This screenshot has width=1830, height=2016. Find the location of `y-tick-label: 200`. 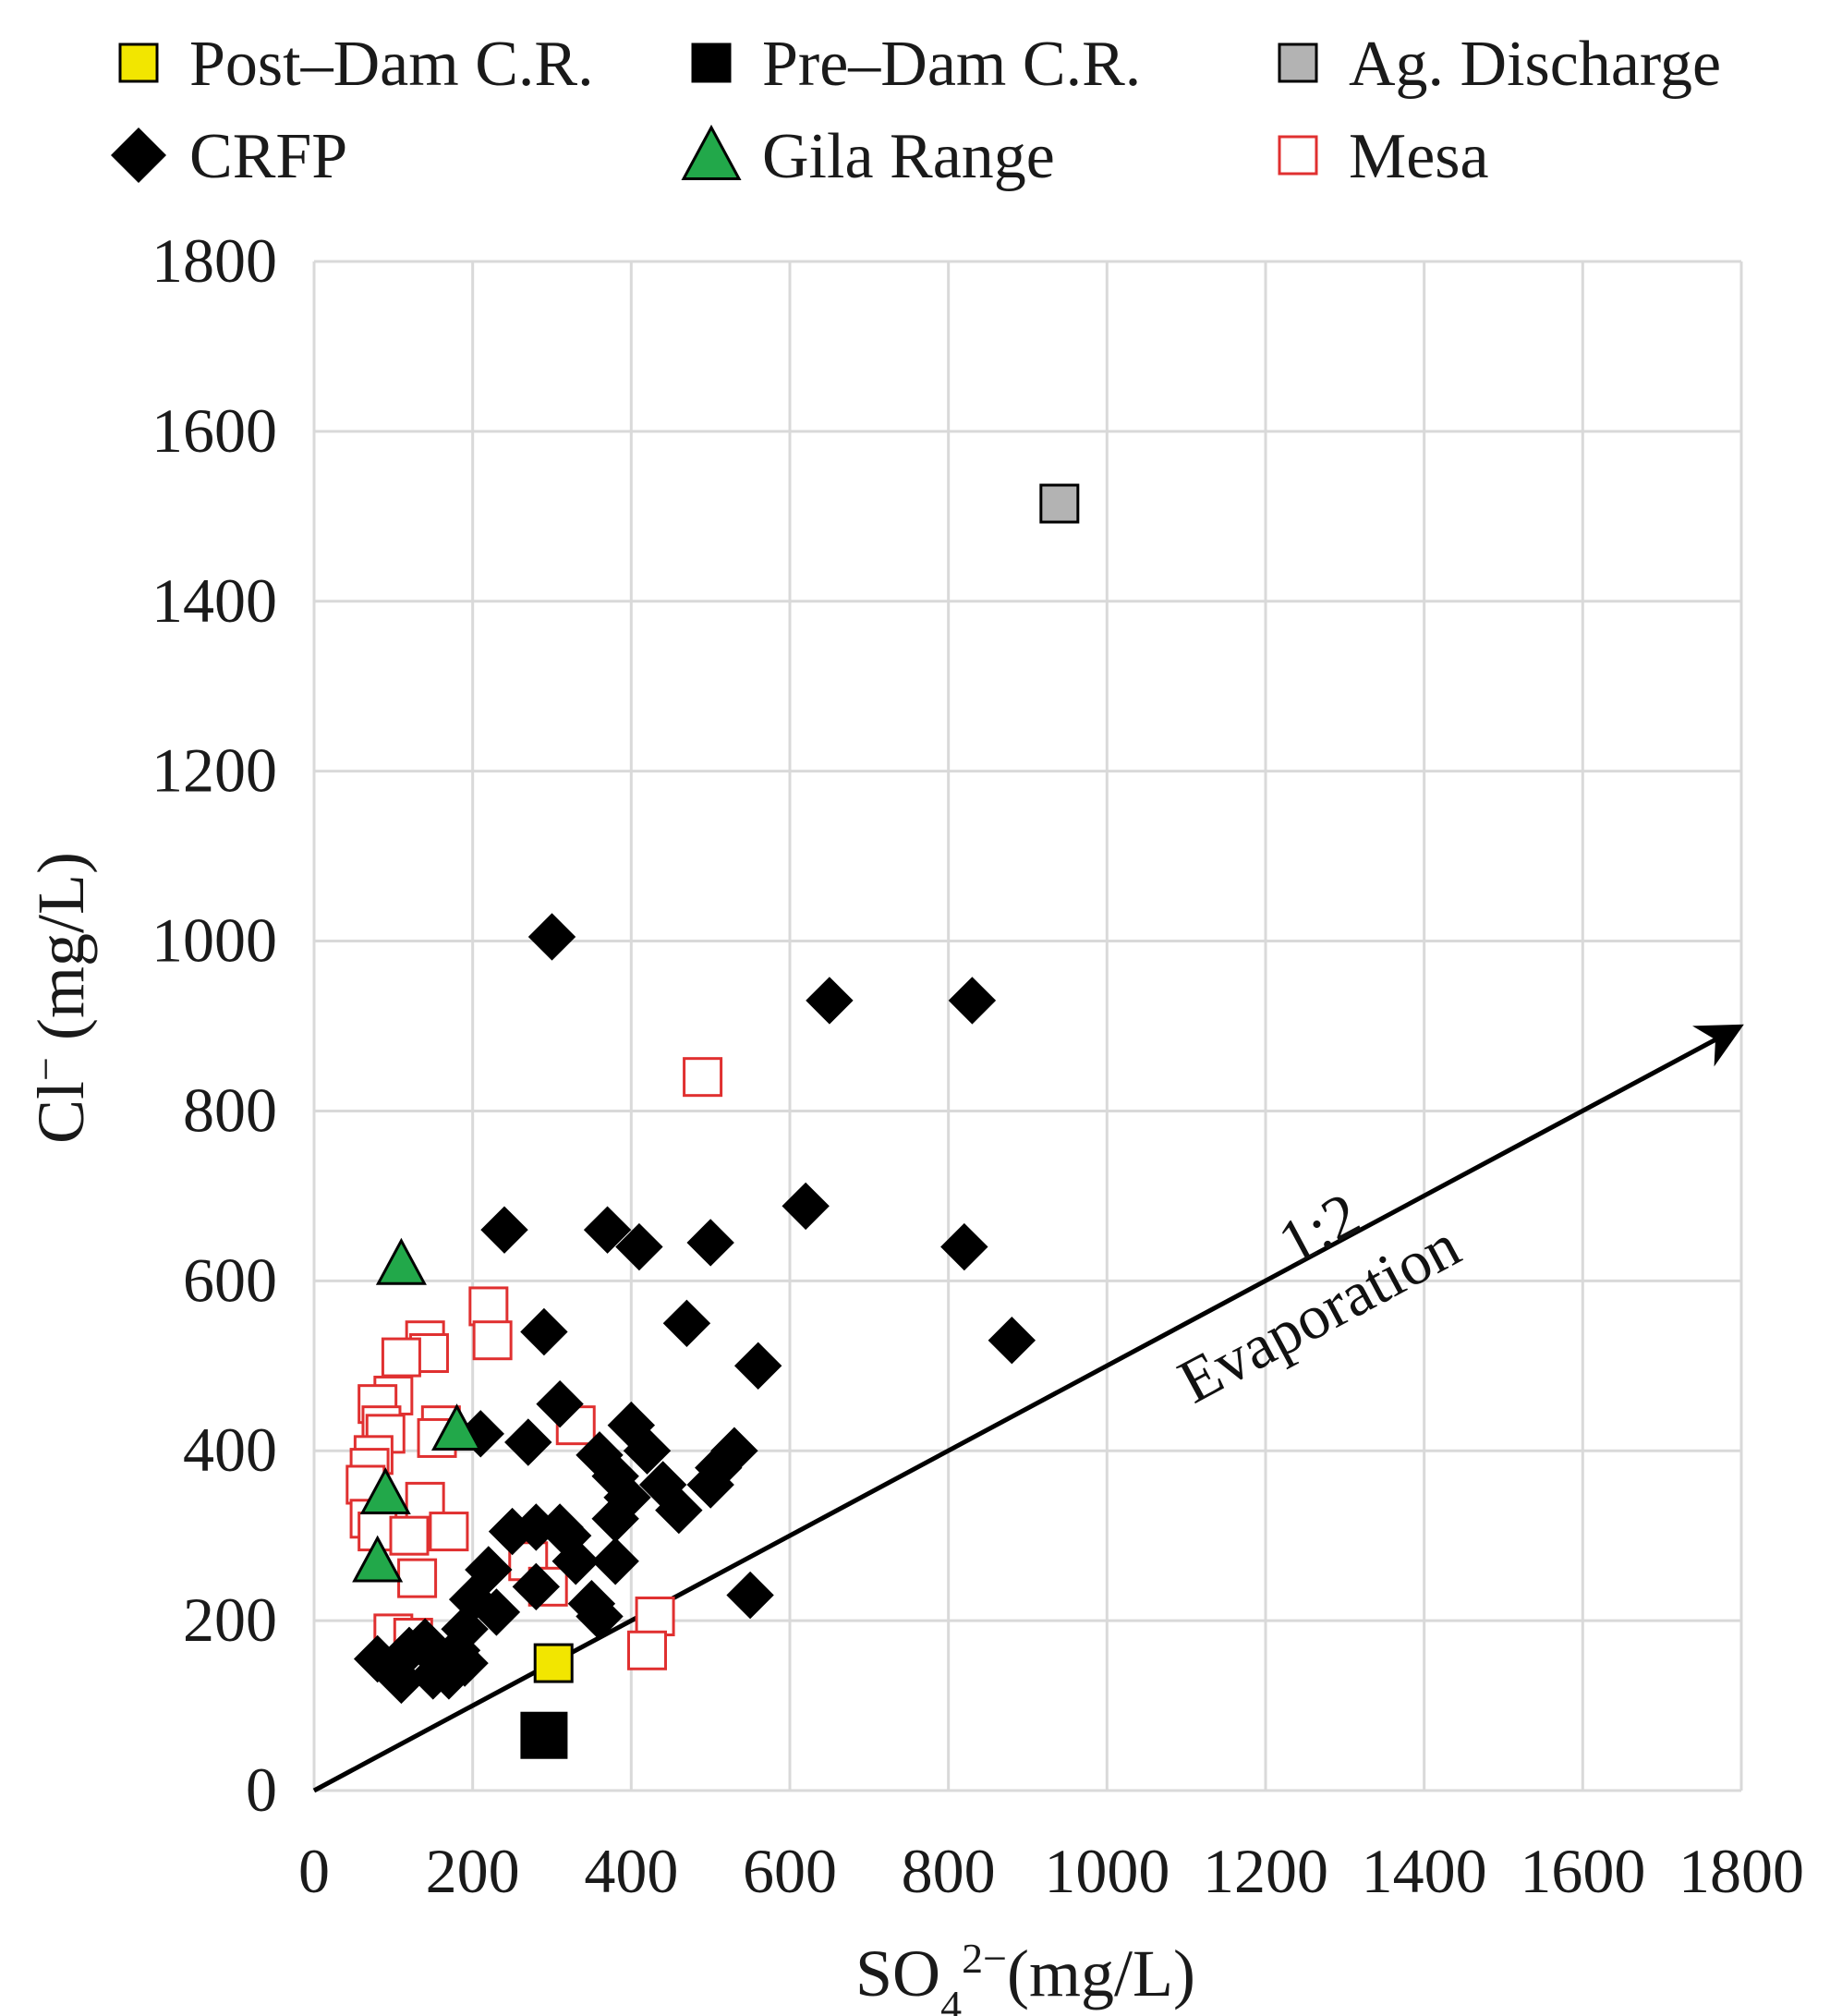

y-tick-label: 200 is located at coordinates (230, 1620).